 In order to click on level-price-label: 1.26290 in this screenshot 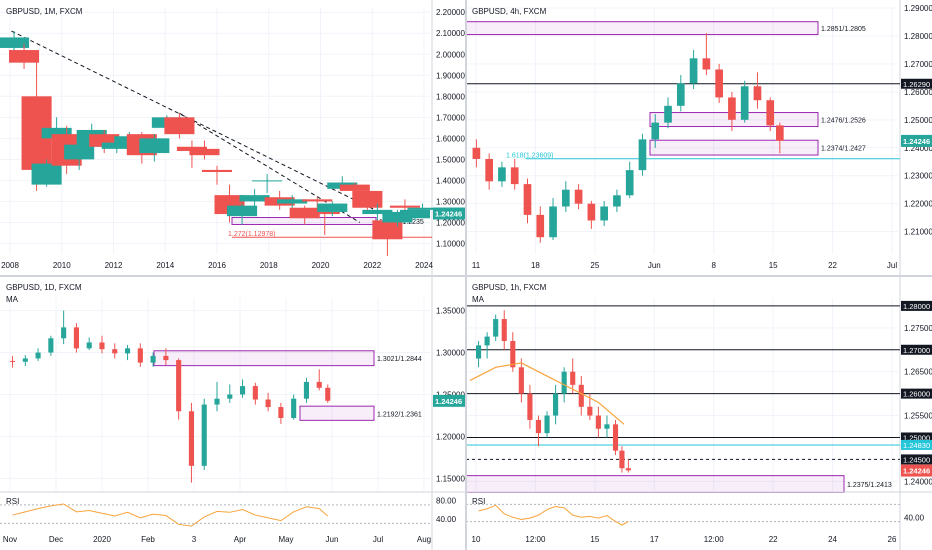, I will do `click(916, 84)`.